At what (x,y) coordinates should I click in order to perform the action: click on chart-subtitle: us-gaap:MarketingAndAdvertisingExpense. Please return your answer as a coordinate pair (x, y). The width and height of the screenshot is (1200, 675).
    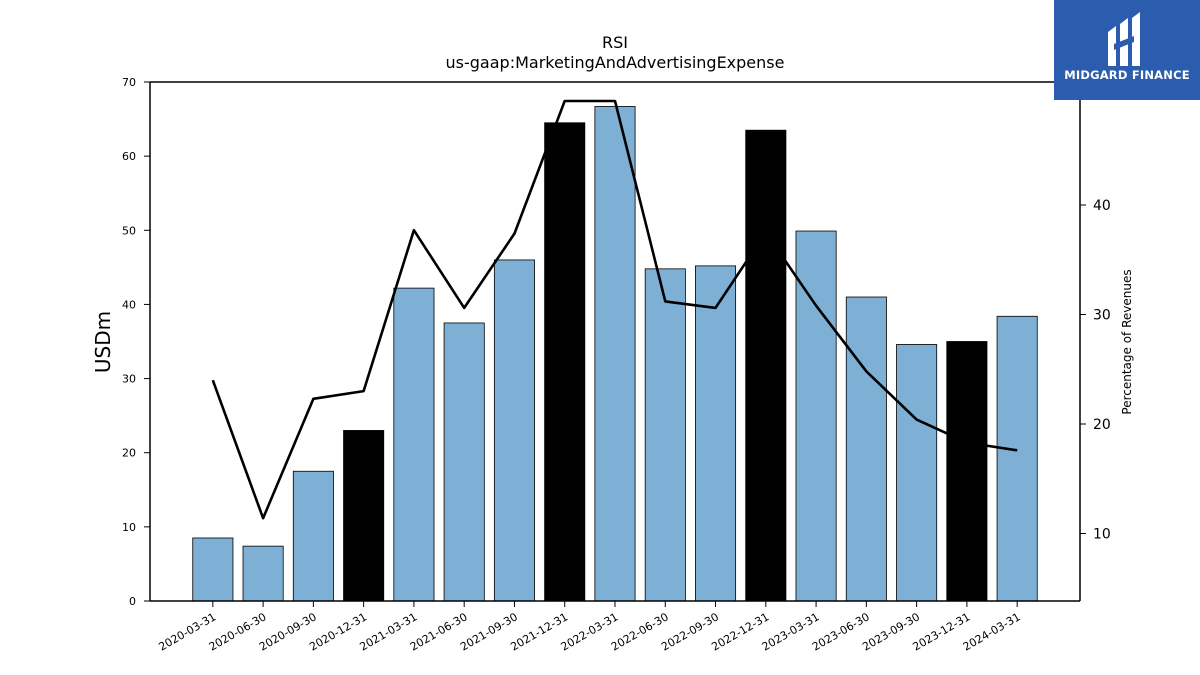
    Looking at the image, I should click on (615, 62).